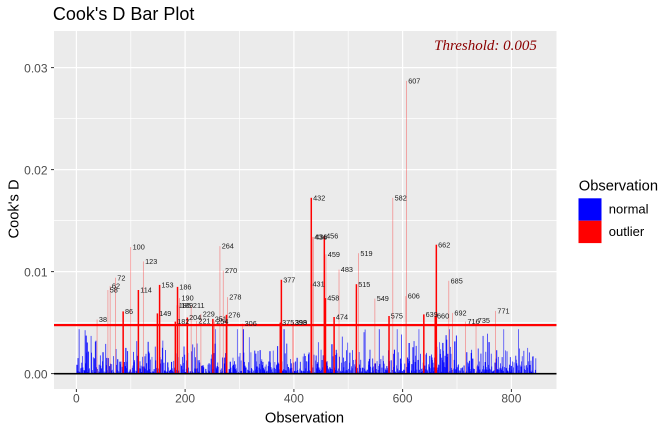  Describe the element at coordinates (319, 197) in the screenshot. I see `svg-text: 432` at that location.